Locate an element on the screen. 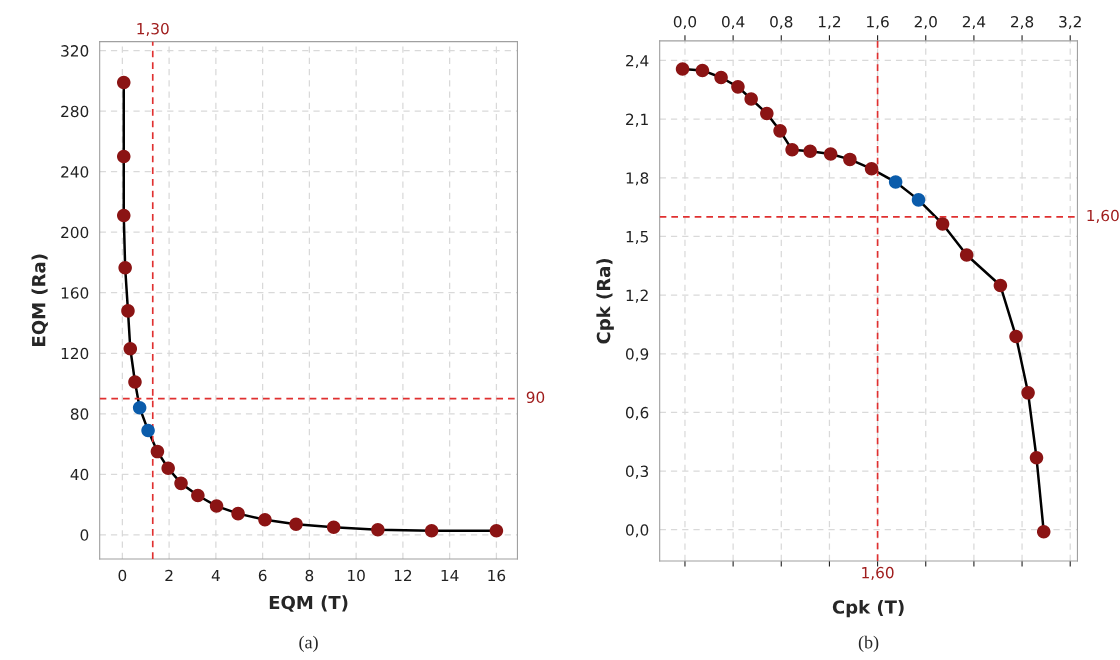  ref-line-label: 1,30 is located at coordinates (153, 29).